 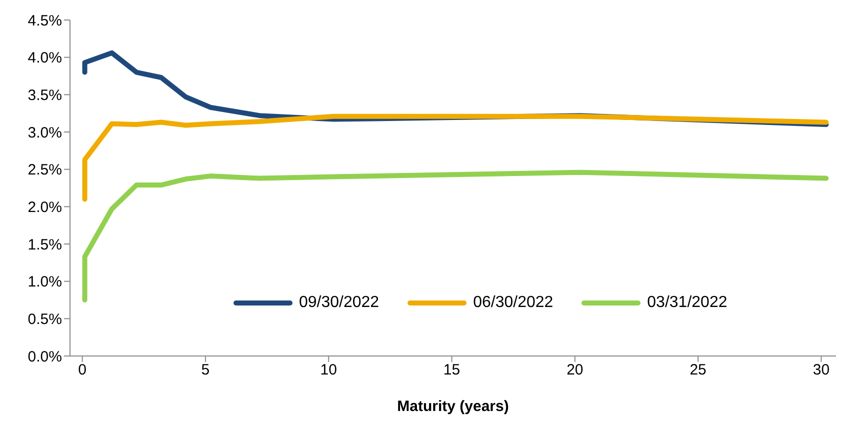 What do you see at coordinates (45, 357) in the screenshot?
I see `y-tick-label: 0.0%` at bounding box center [45, 357].